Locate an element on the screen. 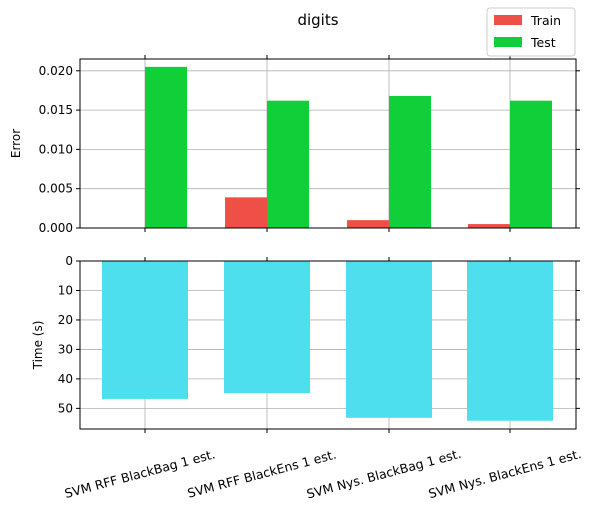 The image size is (605, 508). y-axis-label: Time (s) is located at coordinates (38, 346).